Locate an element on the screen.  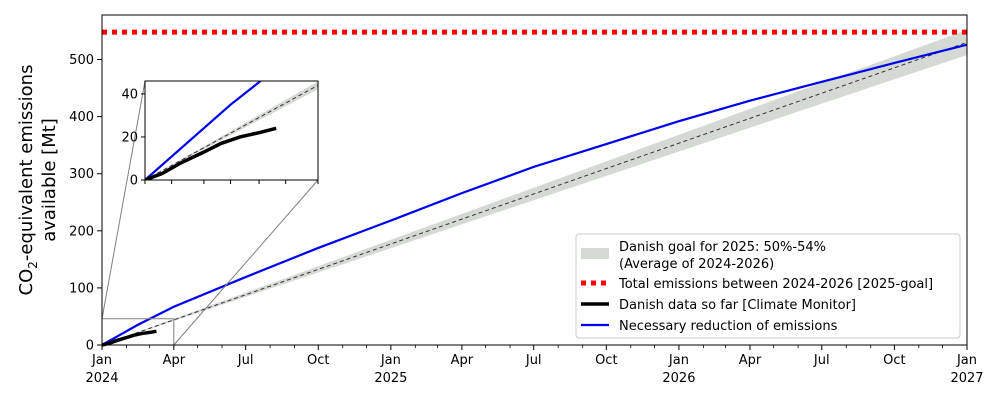
y-axis-label: CO2-equivalent emissions available [Mt] is located at coordinates (38, 180).